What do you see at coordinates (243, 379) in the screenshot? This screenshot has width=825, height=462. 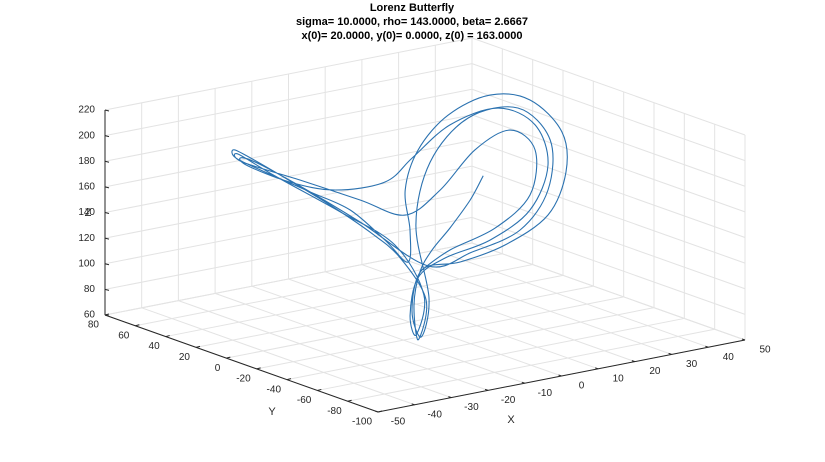 I see `y-tick-label: -20` at bounding box center [243, 379].